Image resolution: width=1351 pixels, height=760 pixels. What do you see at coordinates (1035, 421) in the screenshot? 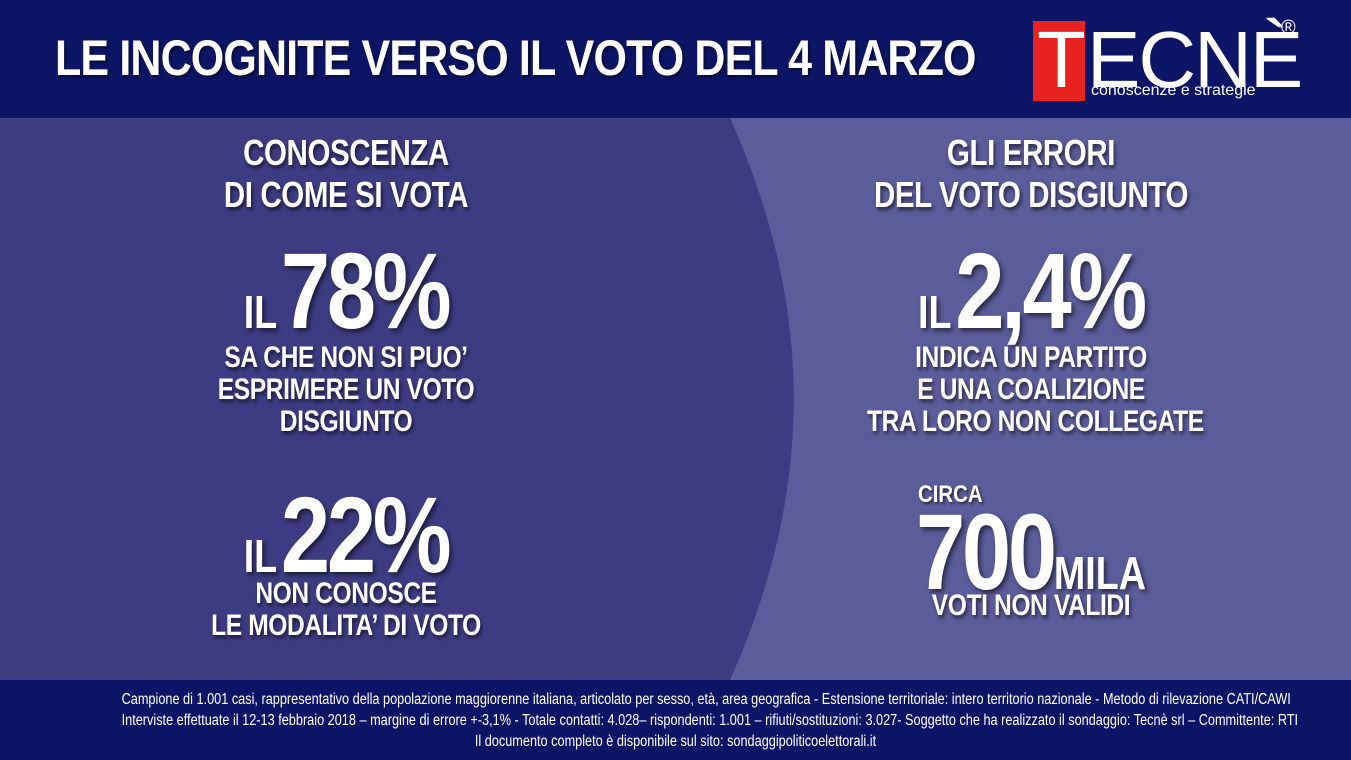
I see `stat-2-4-desc-line3: TRA LORO NON COLLEGATE` at bounding box center [1035, 421].